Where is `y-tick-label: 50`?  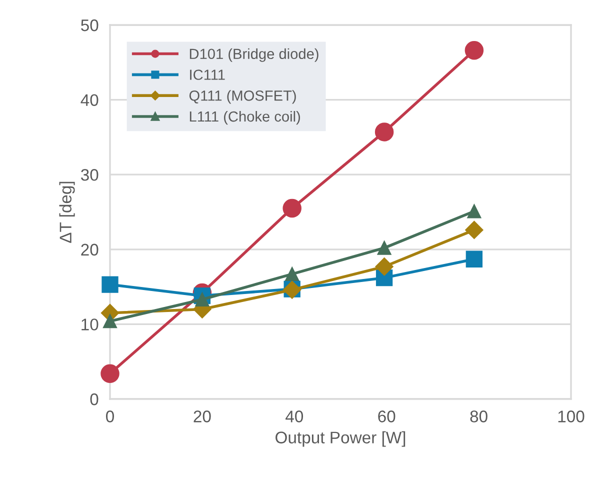
y-tick-label: 50 is located at coordinates (89, 25).